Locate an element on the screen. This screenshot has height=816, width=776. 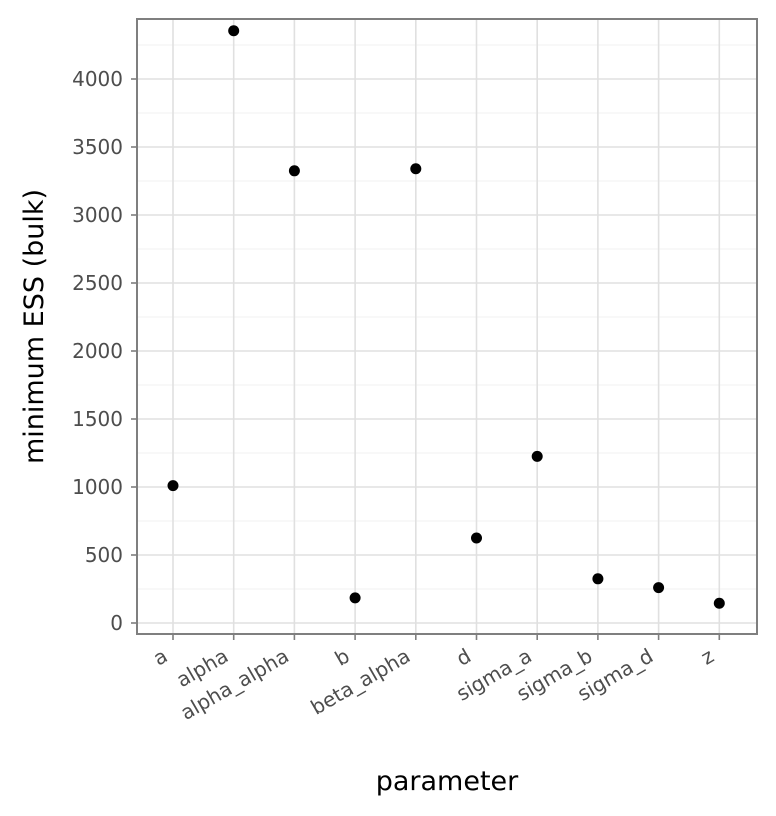
y-tick-label: 3000 is located at coordinates (97, 215).